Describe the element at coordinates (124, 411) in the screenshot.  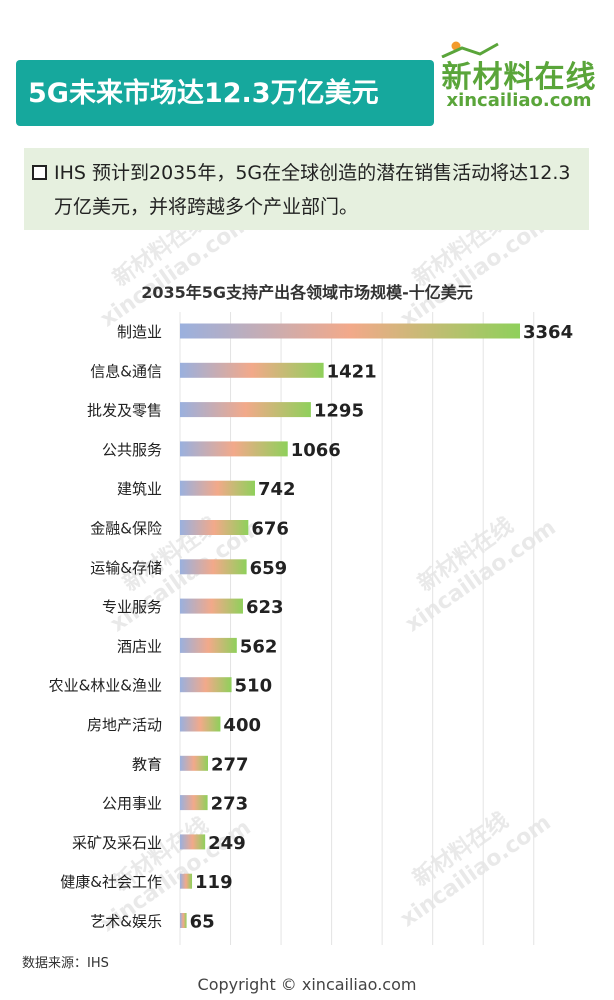
I see `category-label: 批发及零售` at that location.